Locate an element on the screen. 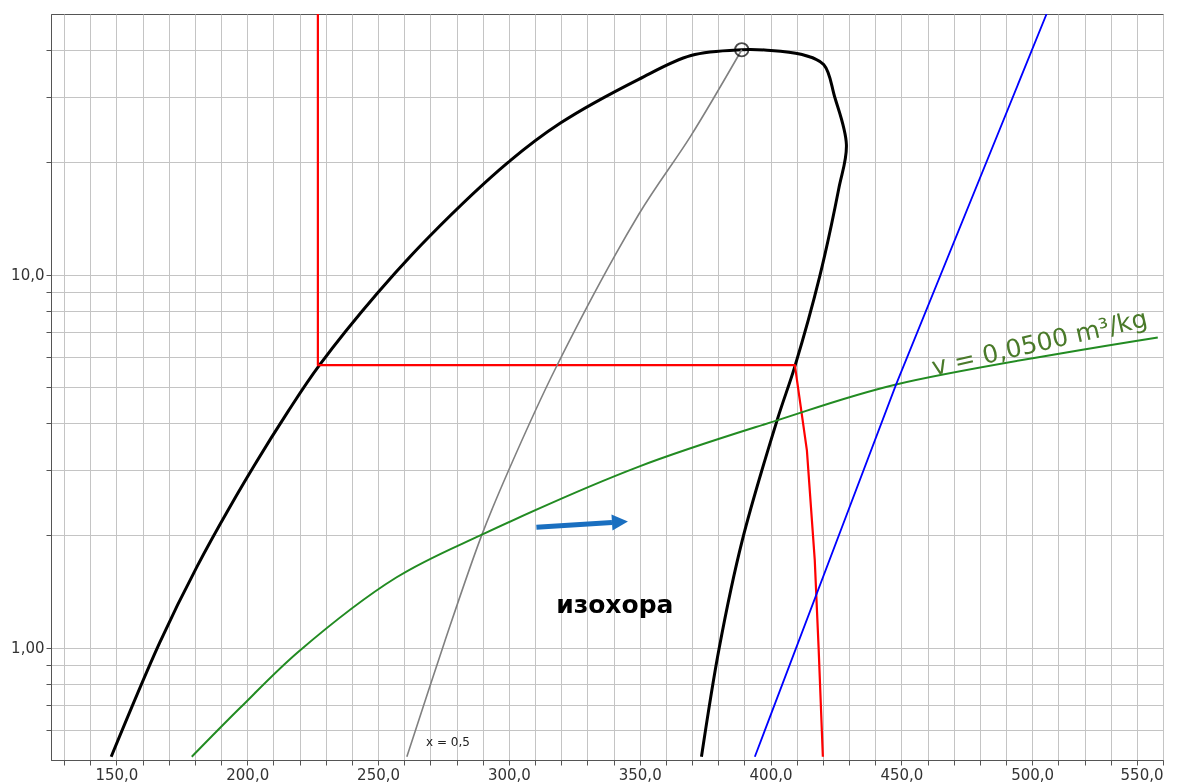 The image size is (1190, 783). x-tick-label: 500,0 is located at coordinates (1033, 774).